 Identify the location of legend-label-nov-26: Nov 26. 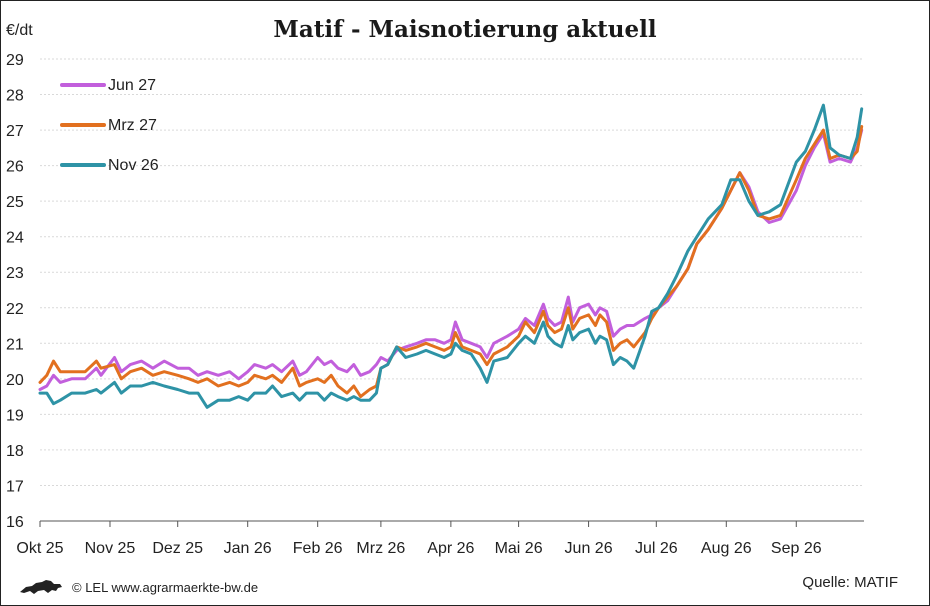
(133, 165).